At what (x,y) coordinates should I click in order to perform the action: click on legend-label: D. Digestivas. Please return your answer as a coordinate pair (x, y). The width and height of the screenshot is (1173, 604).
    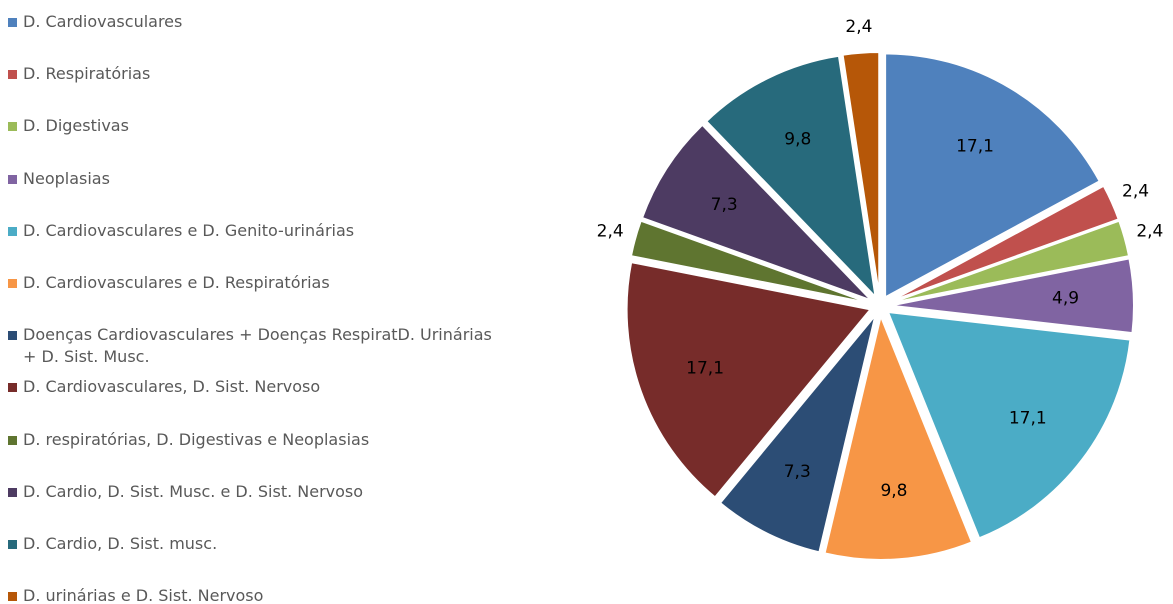
    Looking at the image, I should click on (76, 126).